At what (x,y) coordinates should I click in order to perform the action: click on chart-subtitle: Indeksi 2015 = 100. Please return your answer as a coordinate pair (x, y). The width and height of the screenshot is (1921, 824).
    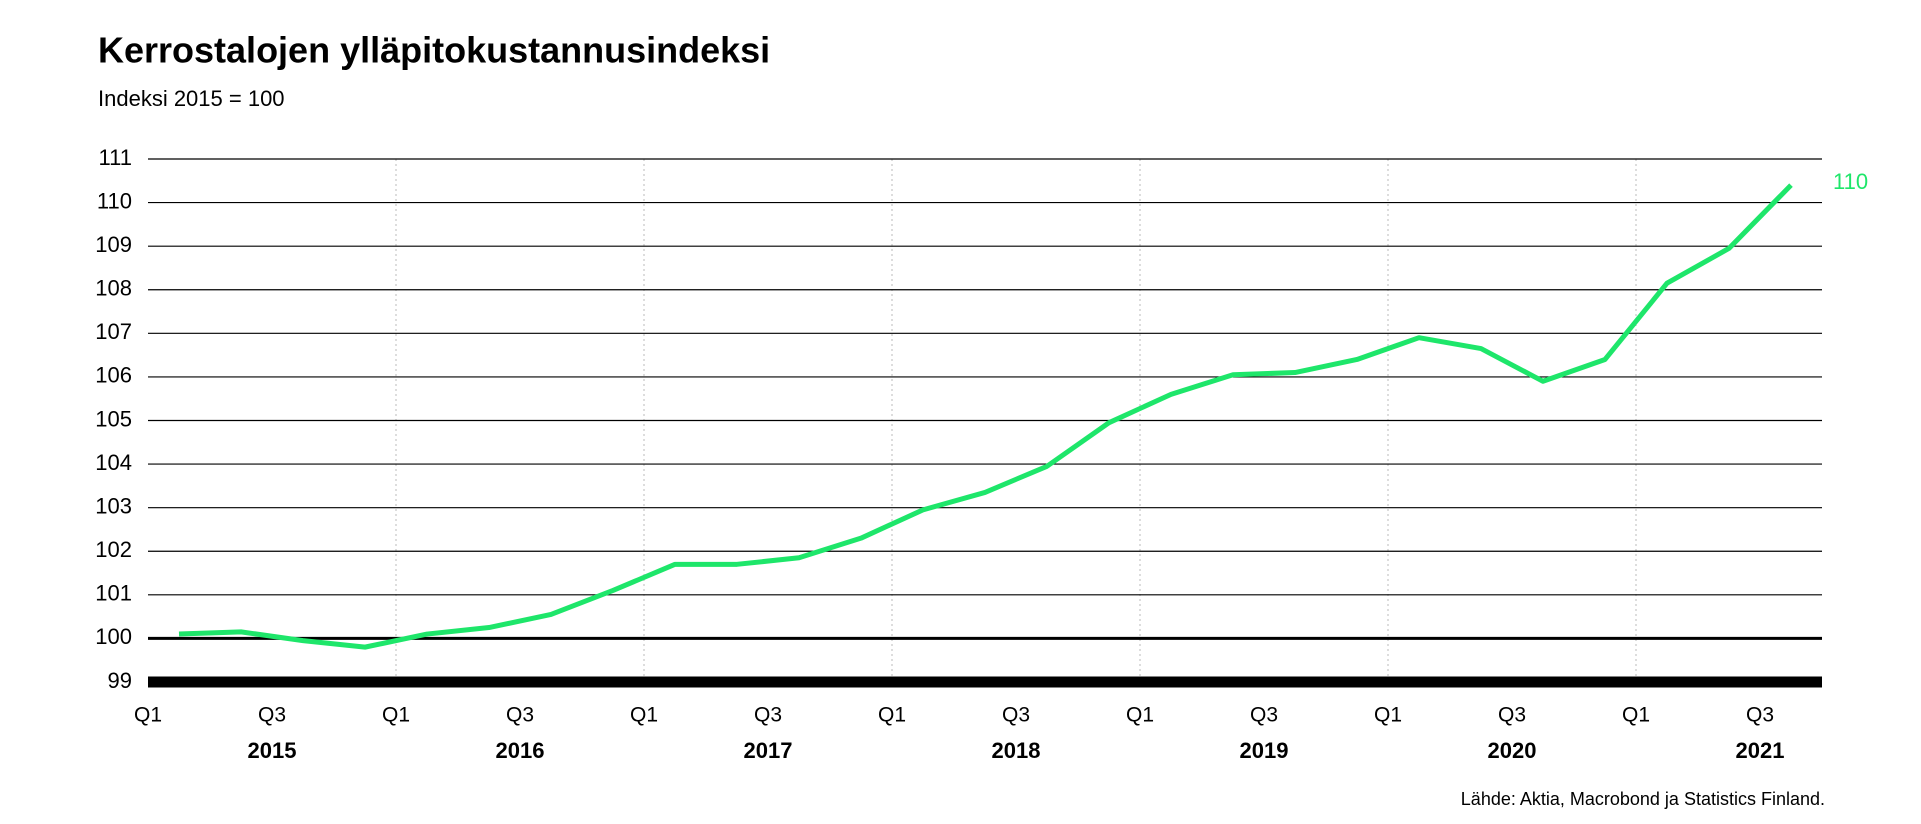
    Looking at the image, I should click on (191, 98).